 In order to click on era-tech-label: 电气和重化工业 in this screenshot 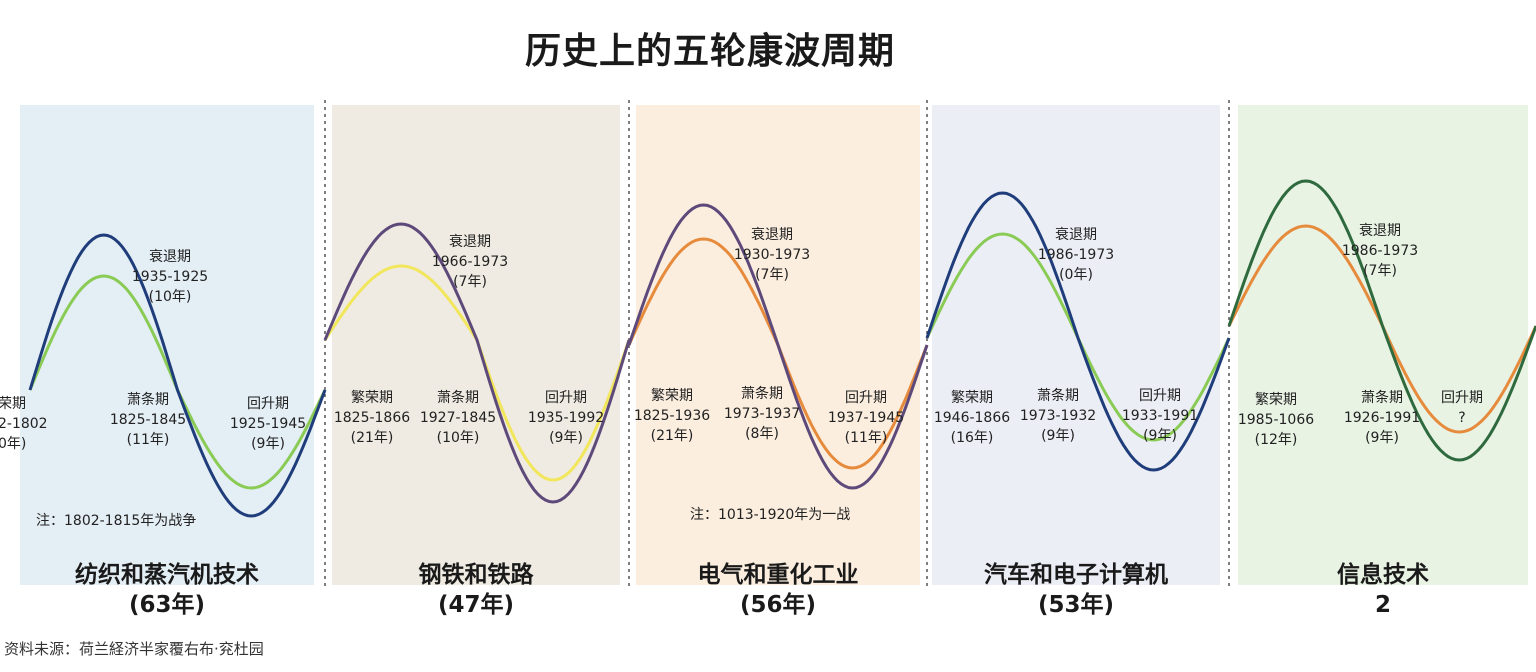, I will do `click(778, 575)`.